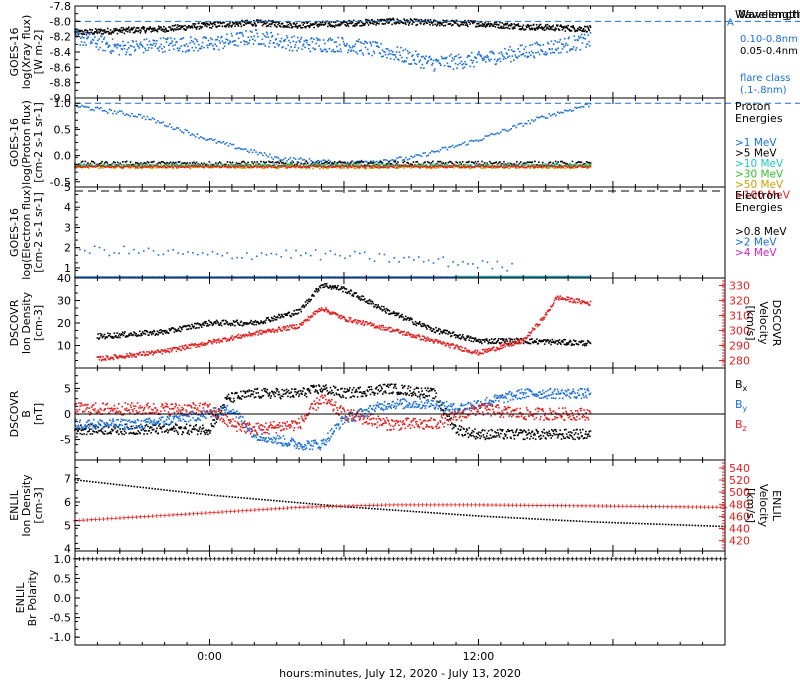 The image size is (800, 680). Describe the element at coordinates (67, 268) in the screenshot. I see `y-tick-label: 1` at that location.